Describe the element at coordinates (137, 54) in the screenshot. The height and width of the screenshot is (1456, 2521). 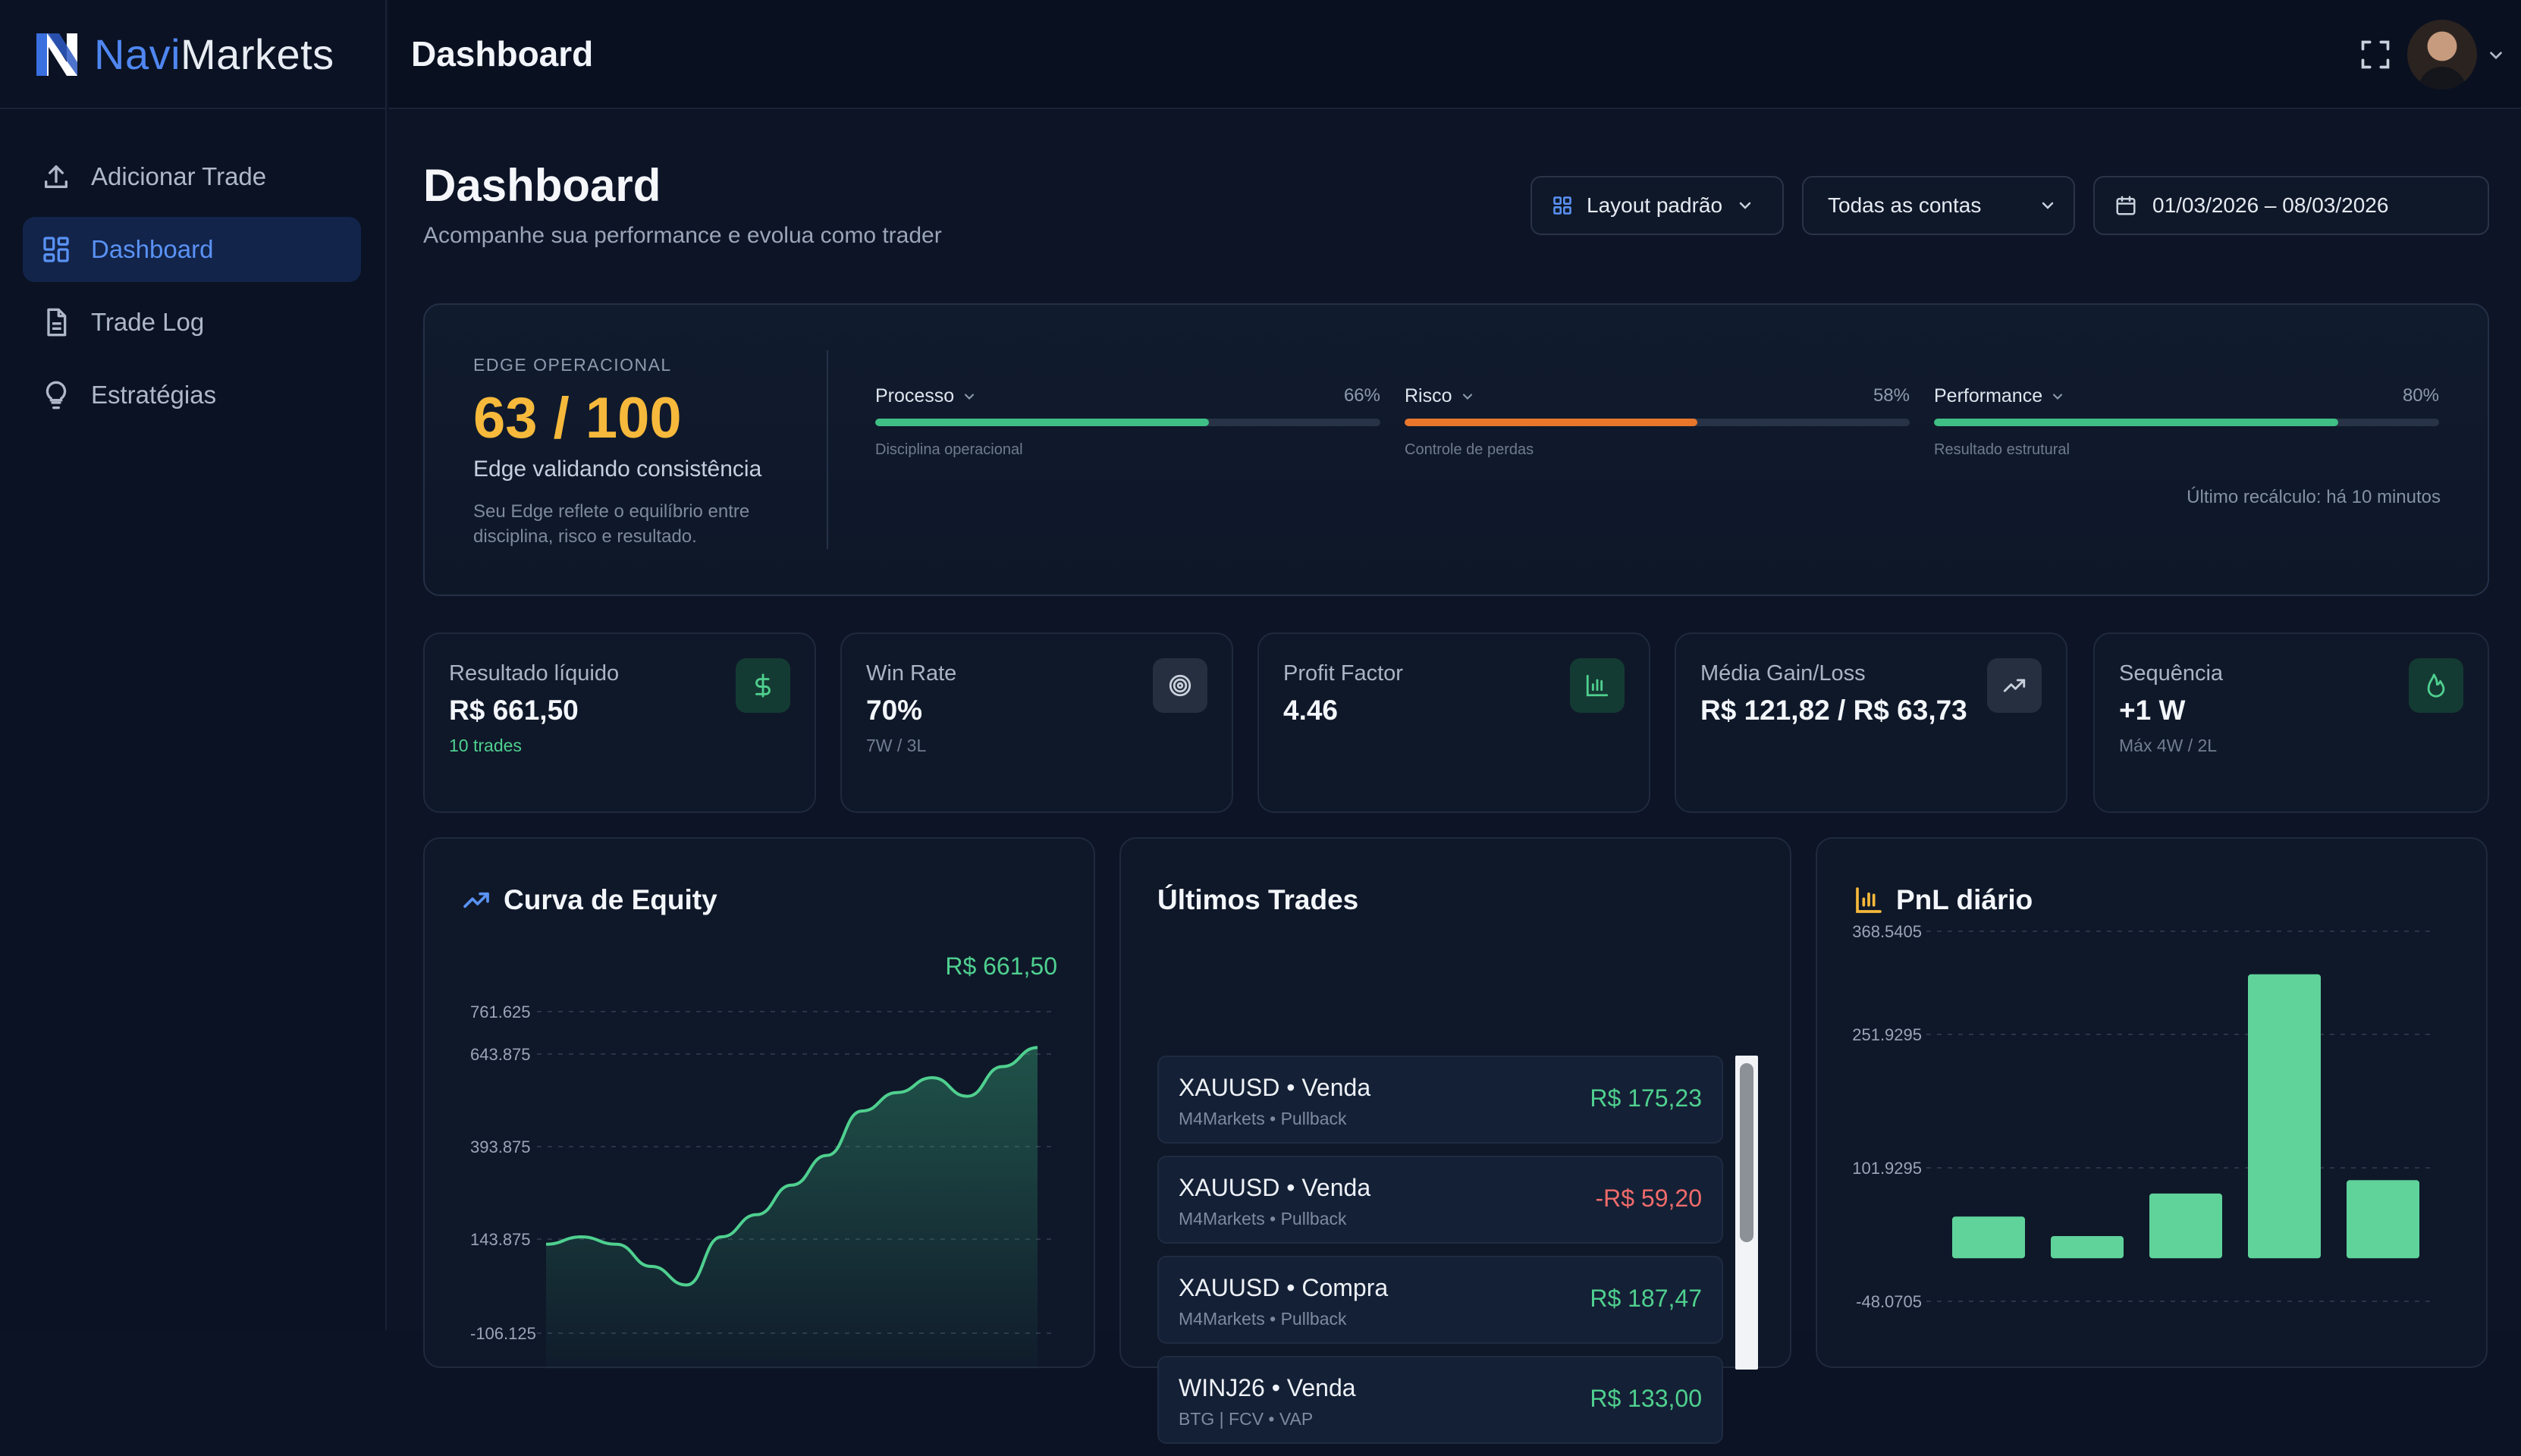
I see `logo-text-navi: Navi` at that location.